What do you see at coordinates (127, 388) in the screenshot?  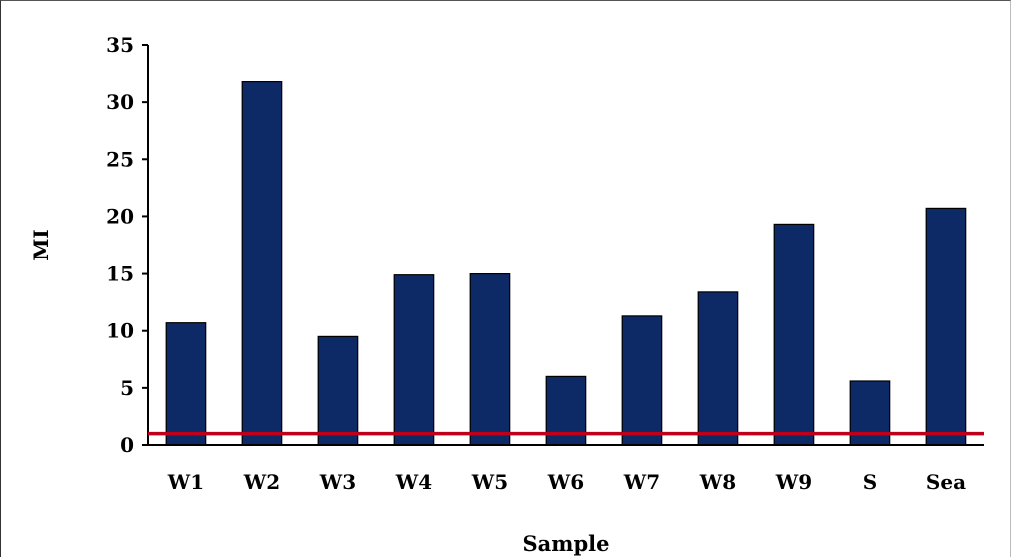 I see `y-tick-label: 5` at bounding box center [127, 388].